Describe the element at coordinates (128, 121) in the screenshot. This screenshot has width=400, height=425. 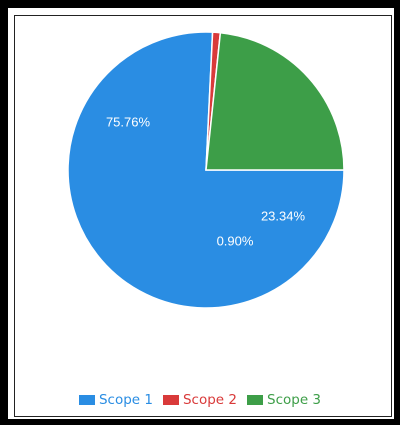
I see `slice-label-scope-1: 75.76%` at that location.